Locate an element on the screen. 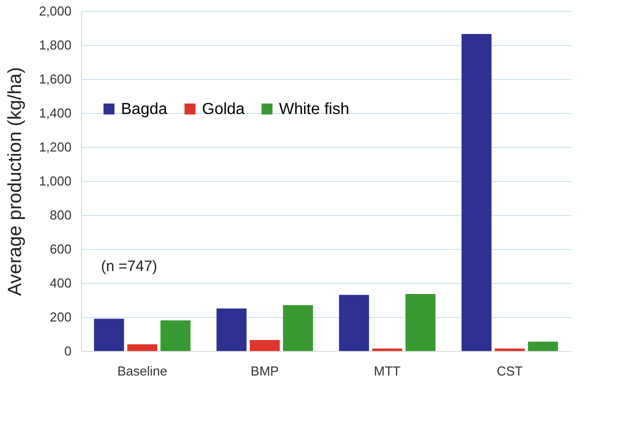 The width and height of the screenshot is (631, 441). y-tick-label: 1,400 is located at coordinates (55, 113).